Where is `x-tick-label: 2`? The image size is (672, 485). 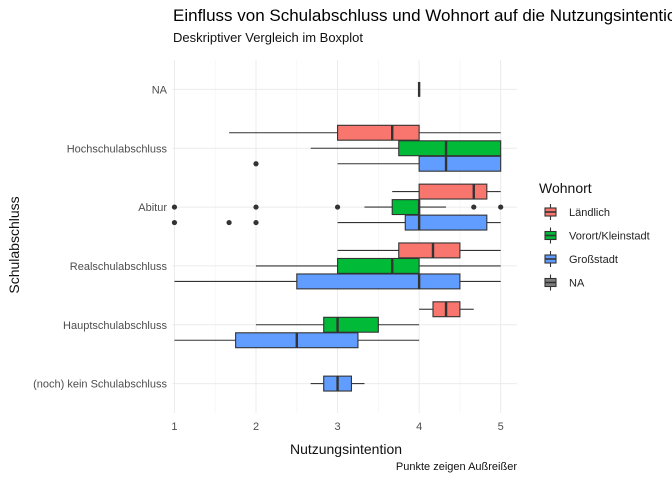
x-tick-label: 2 is located at coordinates (256, 427).